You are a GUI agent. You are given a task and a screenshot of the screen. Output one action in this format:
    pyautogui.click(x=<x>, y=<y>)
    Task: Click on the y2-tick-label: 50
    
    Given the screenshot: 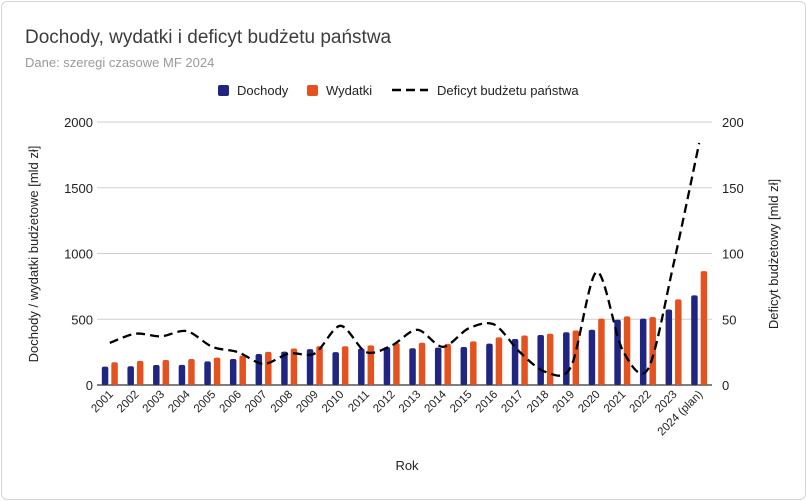 What is the action you would take?
    pyautogui.click(x=729, y=319)
    